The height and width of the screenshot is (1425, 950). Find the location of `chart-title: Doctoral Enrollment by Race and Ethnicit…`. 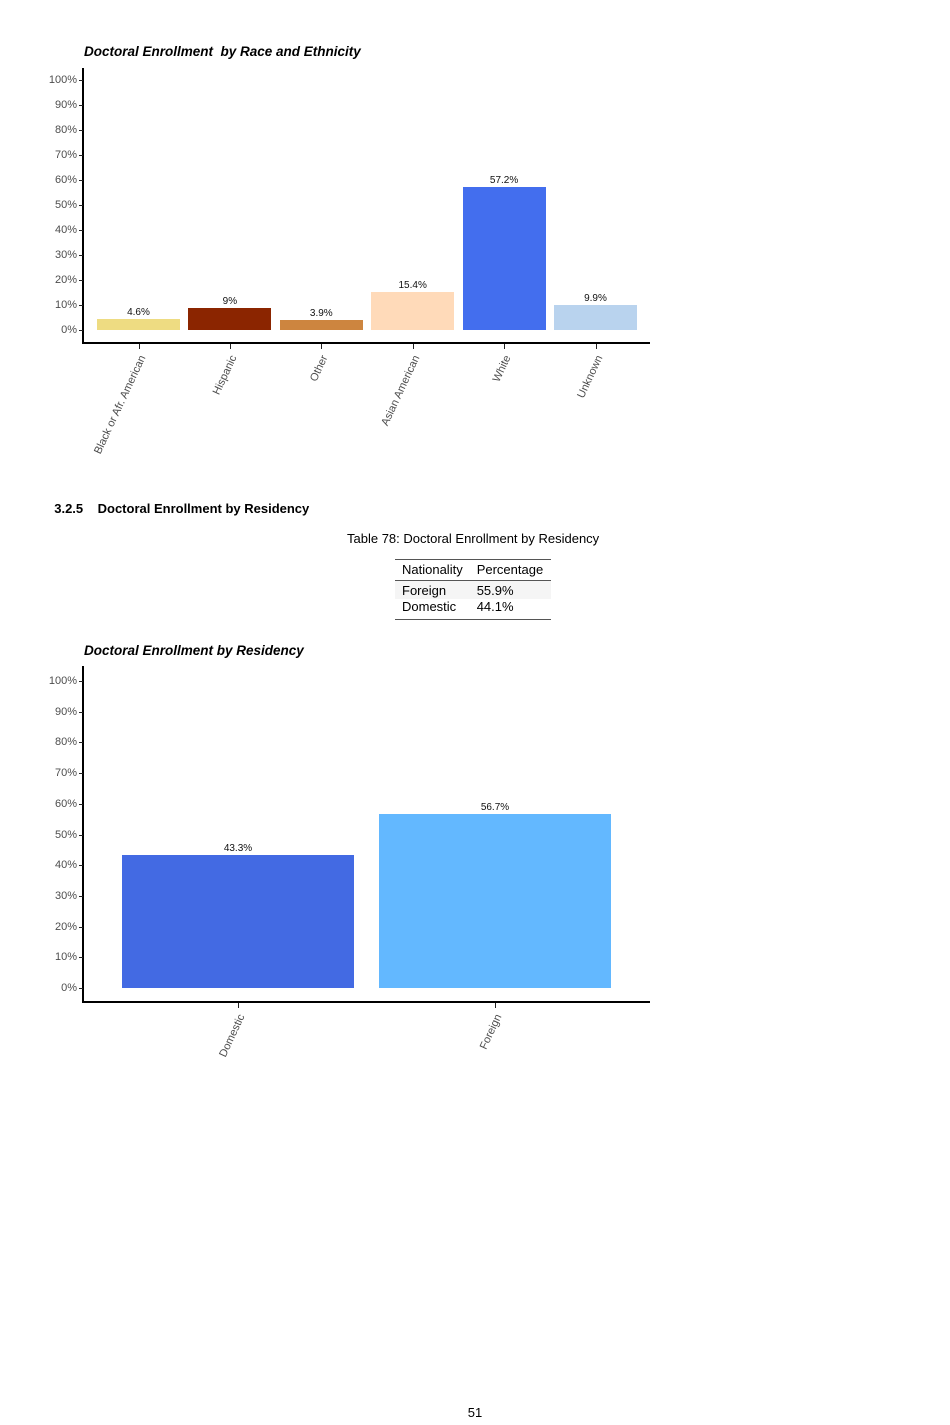

chart-title: Doctoral Enrollment by Race and Ethnicit… is located at coordinates (222, 51).